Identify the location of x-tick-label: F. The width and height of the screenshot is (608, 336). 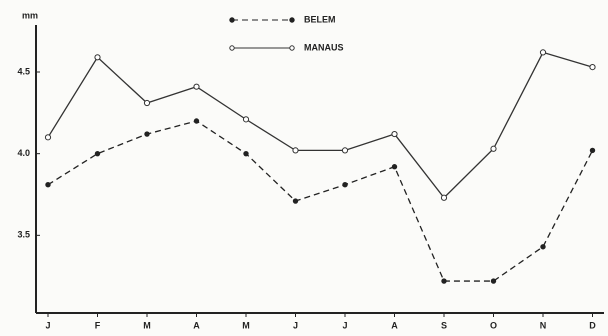
(98, 325).